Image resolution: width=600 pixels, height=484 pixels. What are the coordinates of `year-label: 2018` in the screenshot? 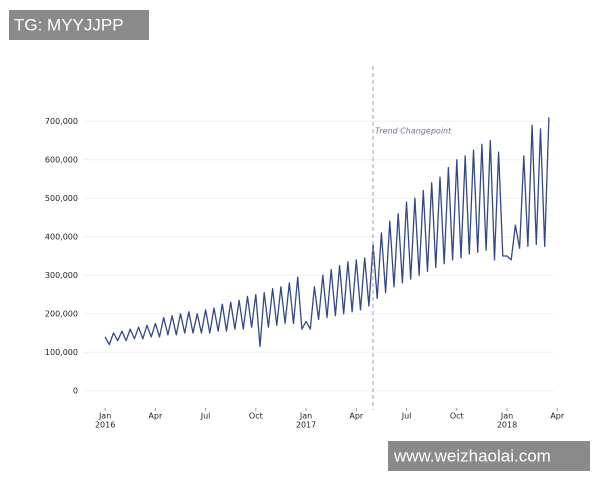 It's located at (507, 425).